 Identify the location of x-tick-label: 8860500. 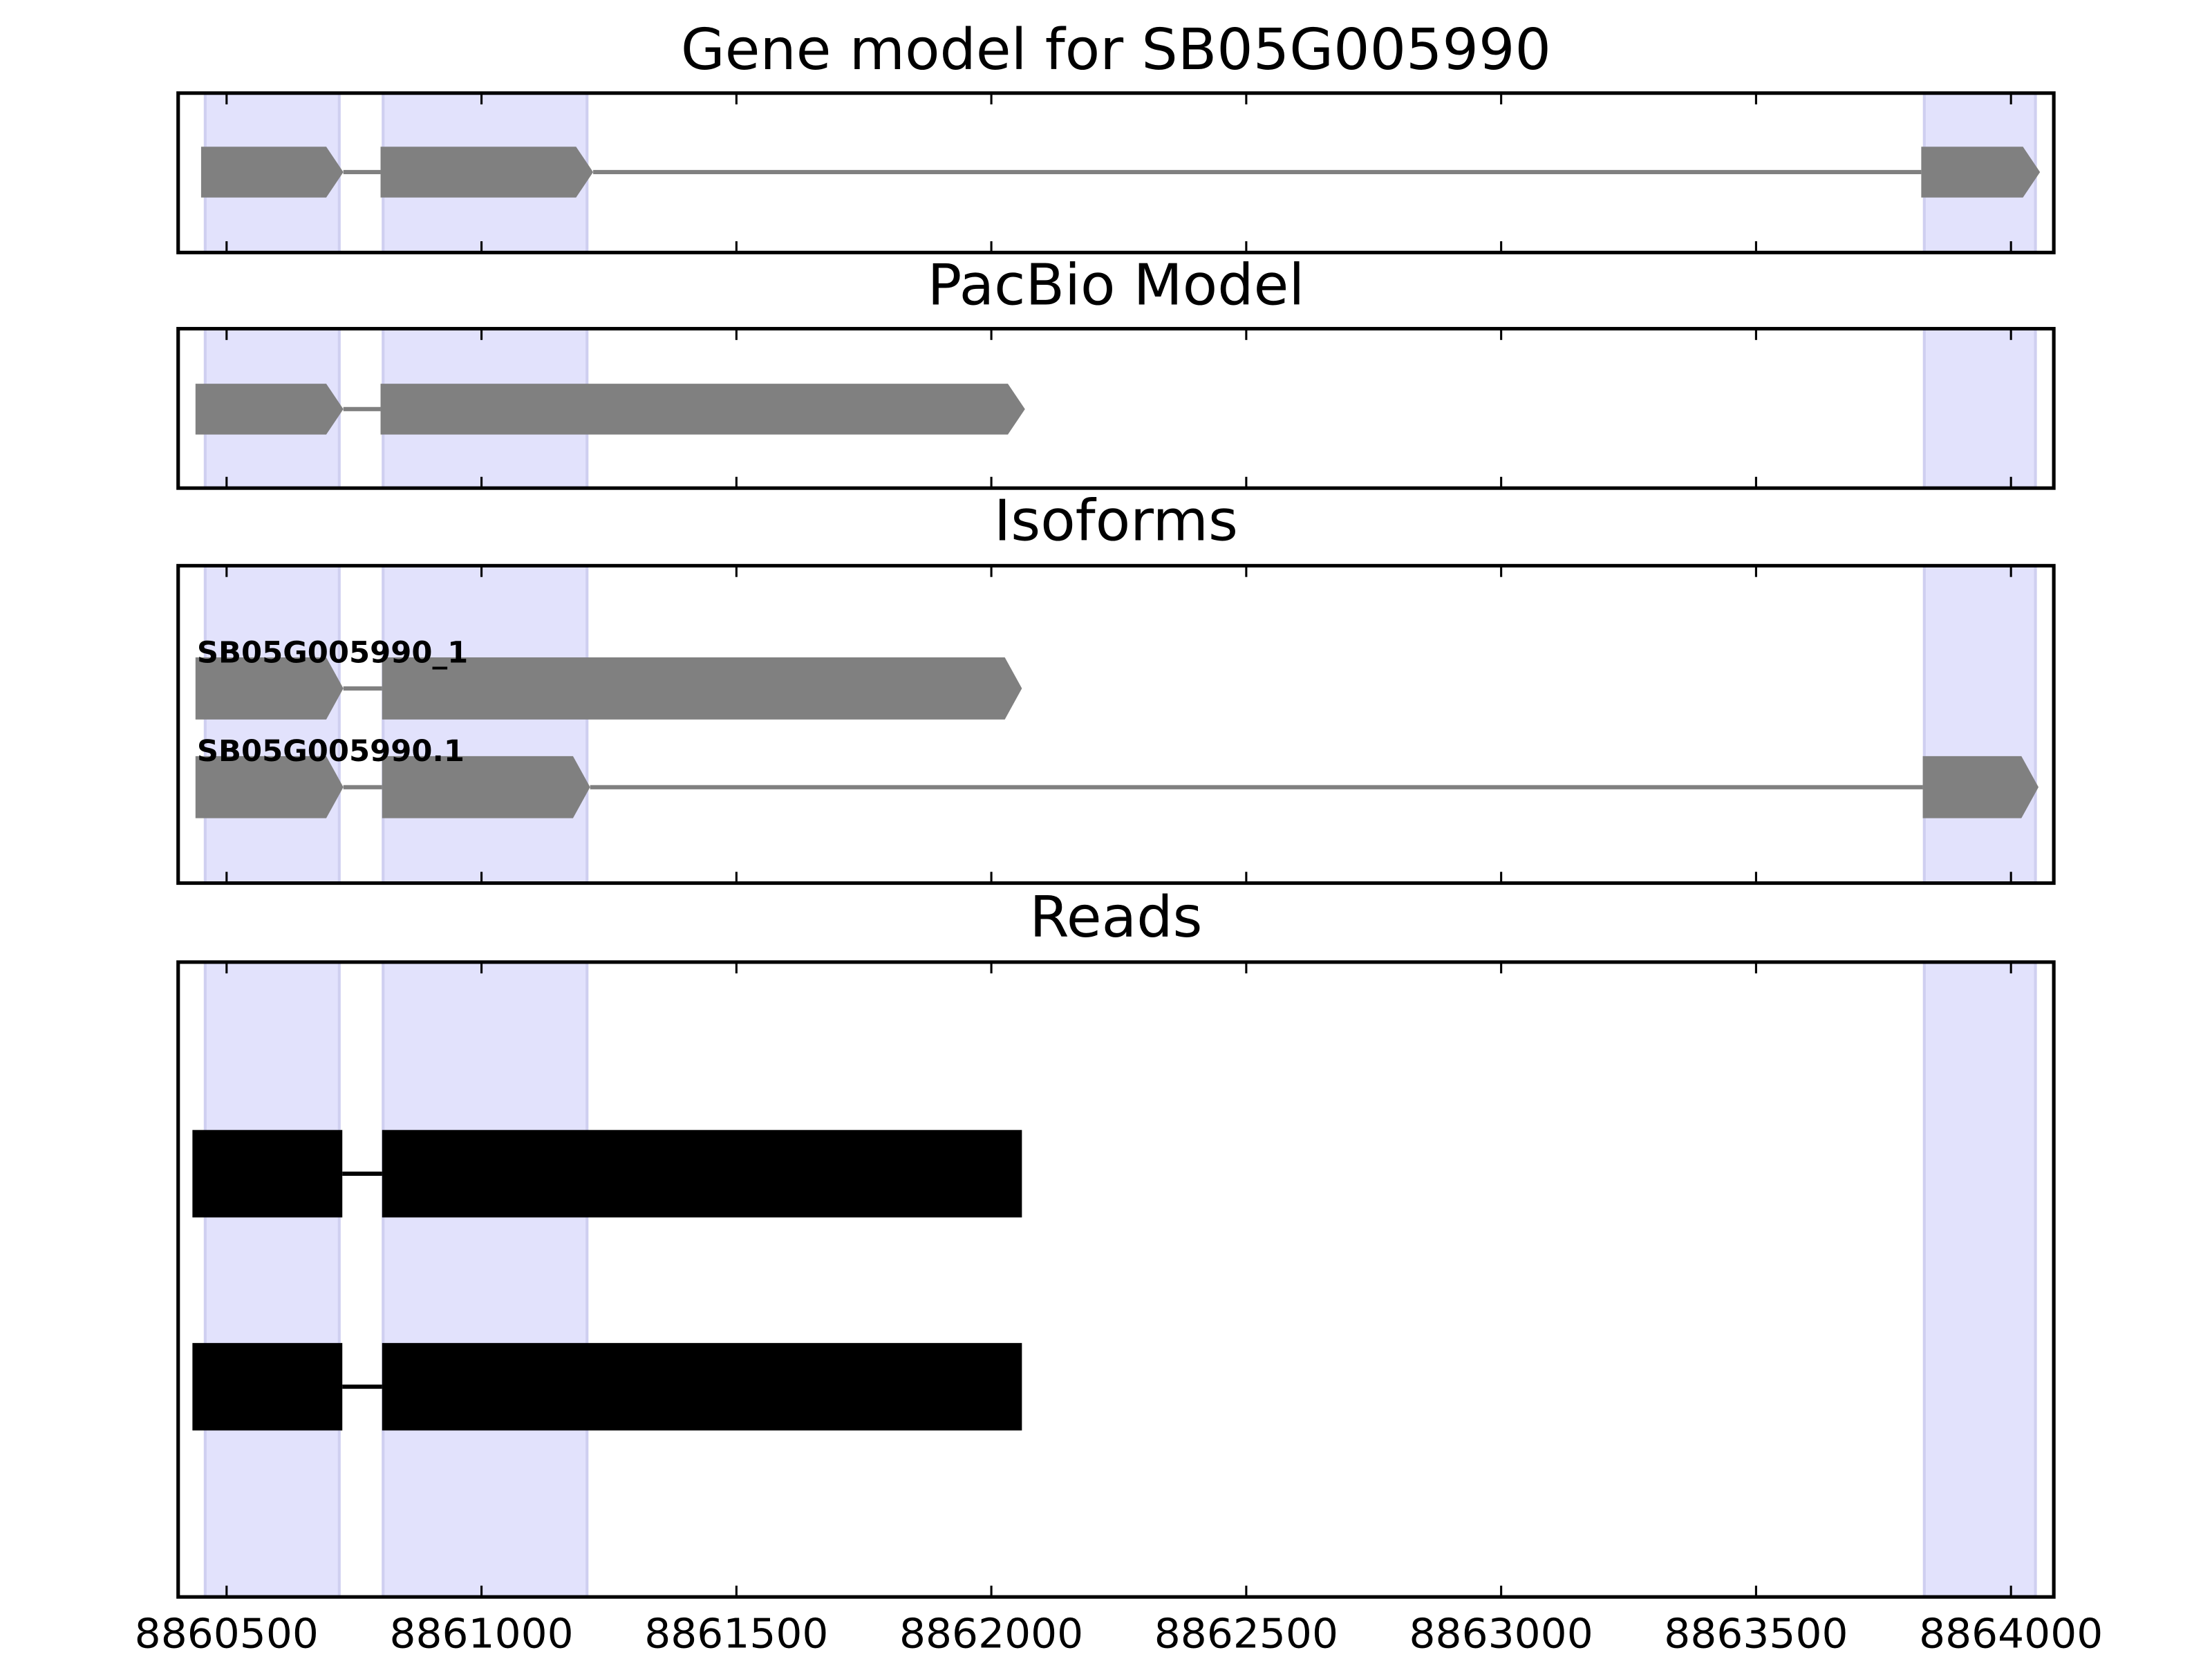
(227, 1634).